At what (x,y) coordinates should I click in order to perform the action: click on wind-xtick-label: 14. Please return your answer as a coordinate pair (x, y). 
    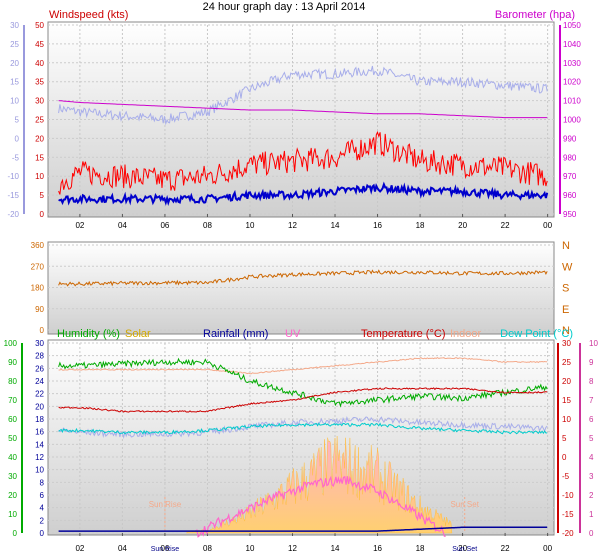
    Looking at the image, I should click on (335, 225).